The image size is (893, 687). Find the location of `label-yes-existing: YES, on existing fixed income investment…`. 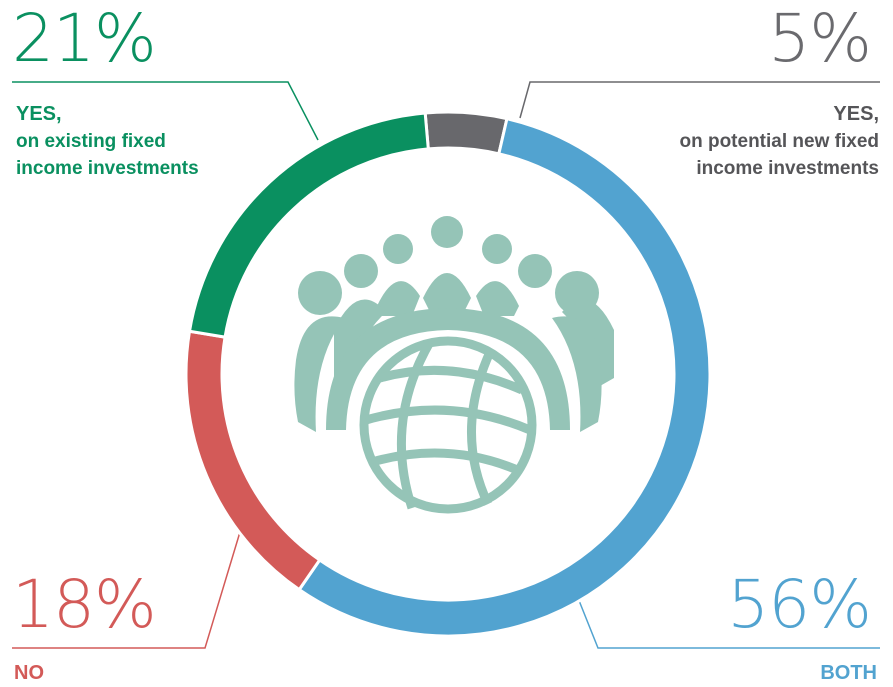

label-yes-existing: YES, on existing fixed income investment… is located at coordinates (107, 141).